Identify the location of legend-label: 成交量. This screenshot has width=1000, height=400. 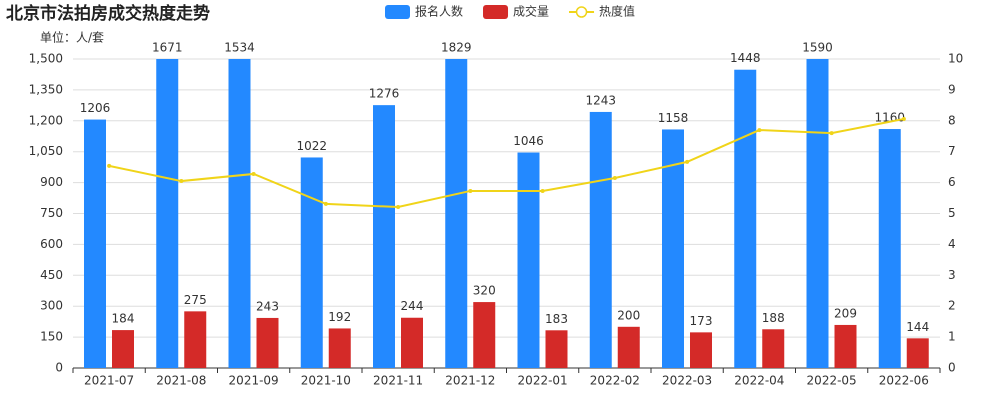
(531, 11).